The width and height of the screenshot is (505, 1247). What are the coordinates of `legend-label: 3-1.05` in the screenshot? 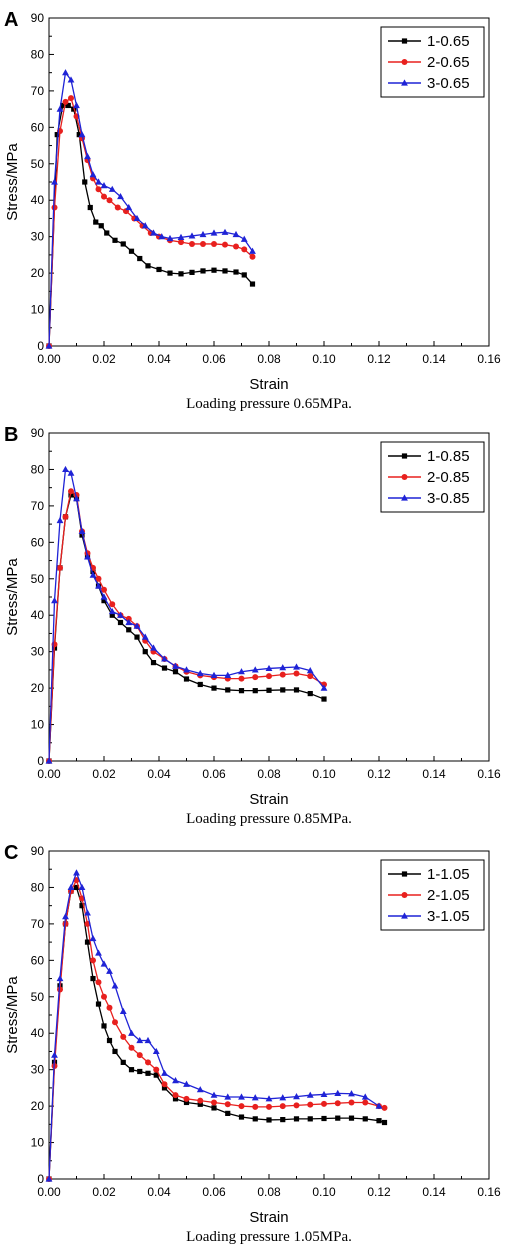 It's located at (448, 916).